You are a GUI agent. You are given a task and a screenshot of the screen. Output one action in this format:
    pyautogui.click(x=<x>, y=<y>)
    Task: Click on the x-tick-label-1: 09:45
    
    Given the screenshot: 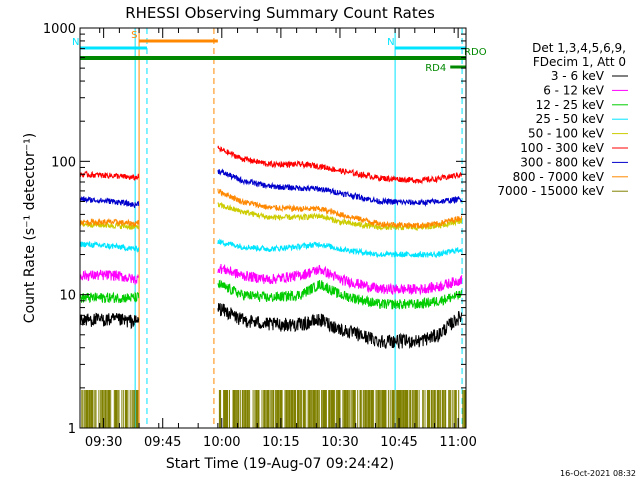 What is the action you would take?
    pyautogui.click(x=162, y=442)
    